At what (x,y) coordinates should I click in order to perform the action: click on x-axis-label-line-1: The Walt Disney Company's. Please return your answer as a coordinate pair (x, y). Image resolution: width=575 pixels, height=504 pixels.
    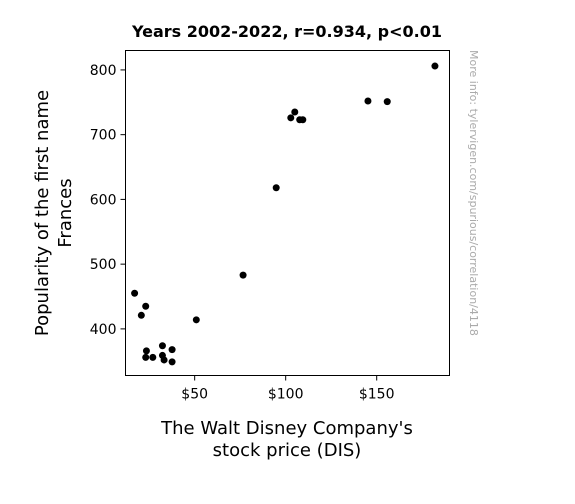
    Looking at the image, I should click on (286, 428).